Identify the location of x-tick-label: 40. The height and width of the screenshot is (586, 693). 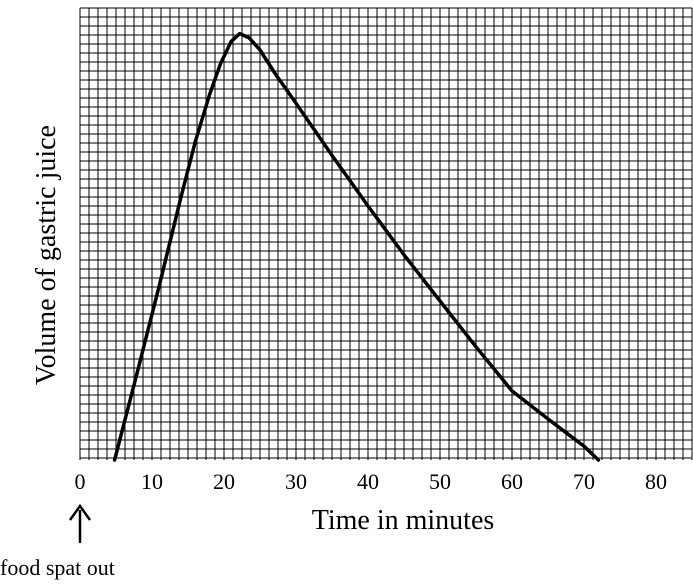
(368, 481).